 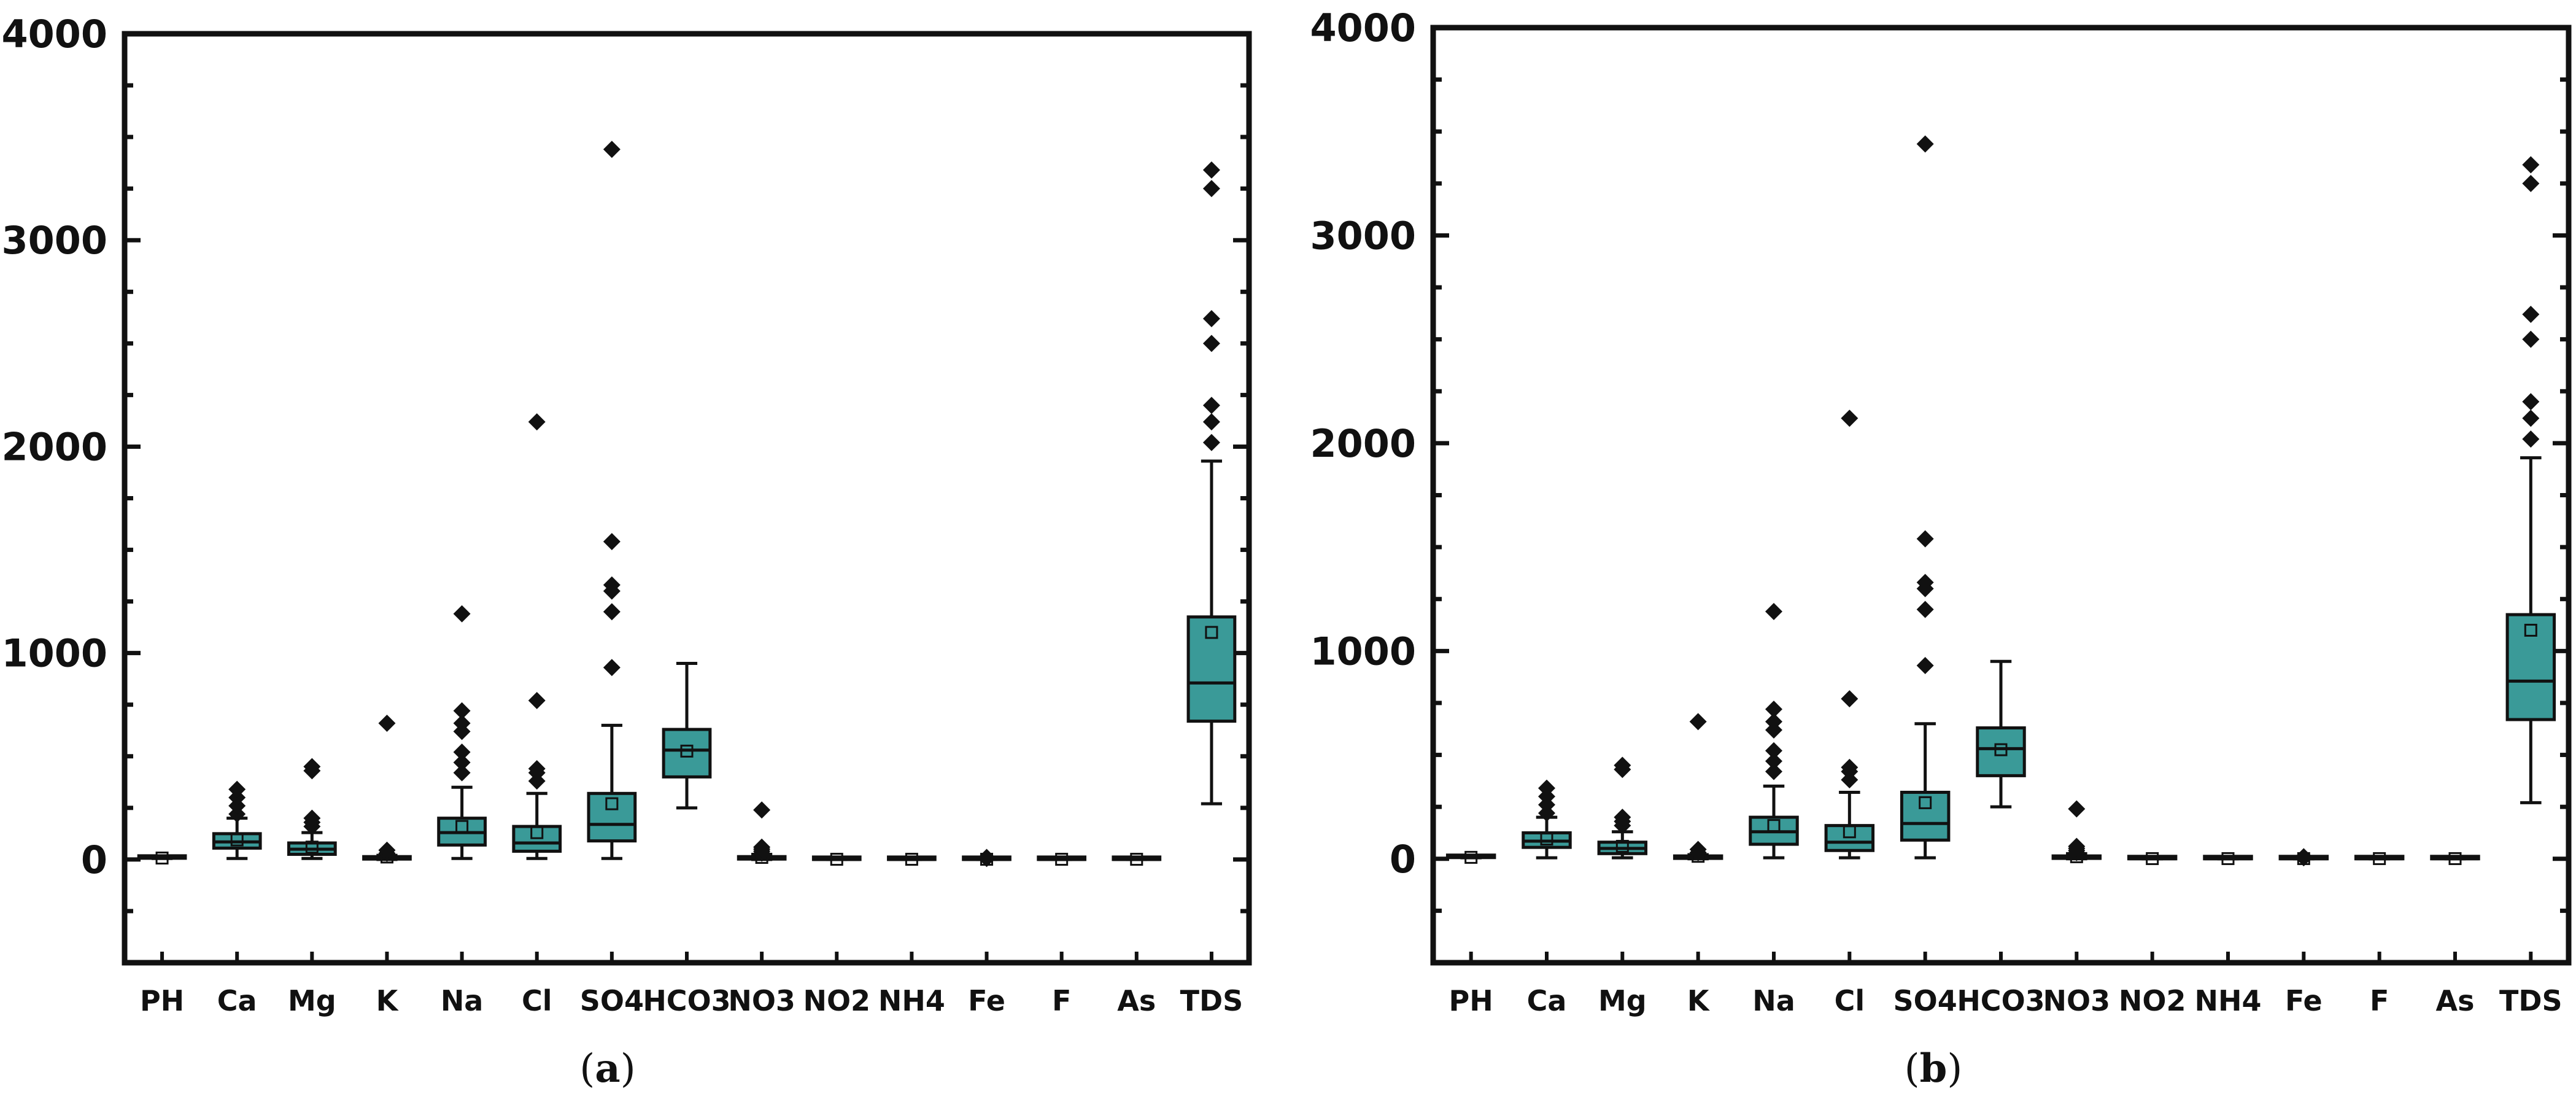 I want to click on box-so4, so click(x=612, y=500).